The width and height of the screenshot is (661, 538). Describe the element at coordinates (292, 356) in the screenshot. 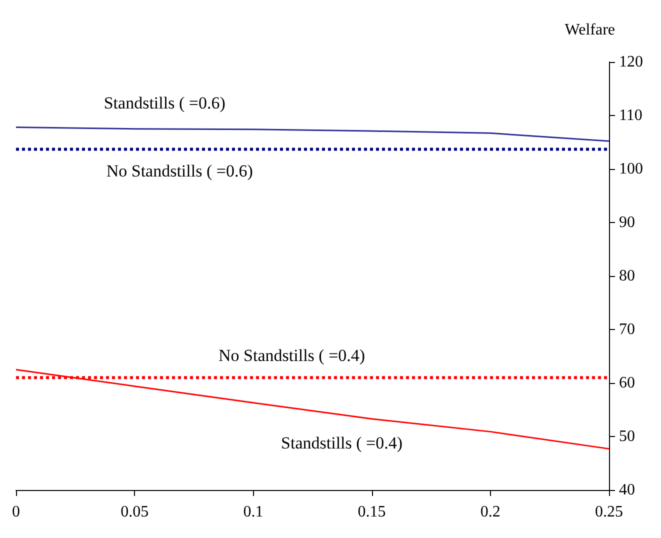

I see `series-label: No Standstills ( =0.4)` at that location.